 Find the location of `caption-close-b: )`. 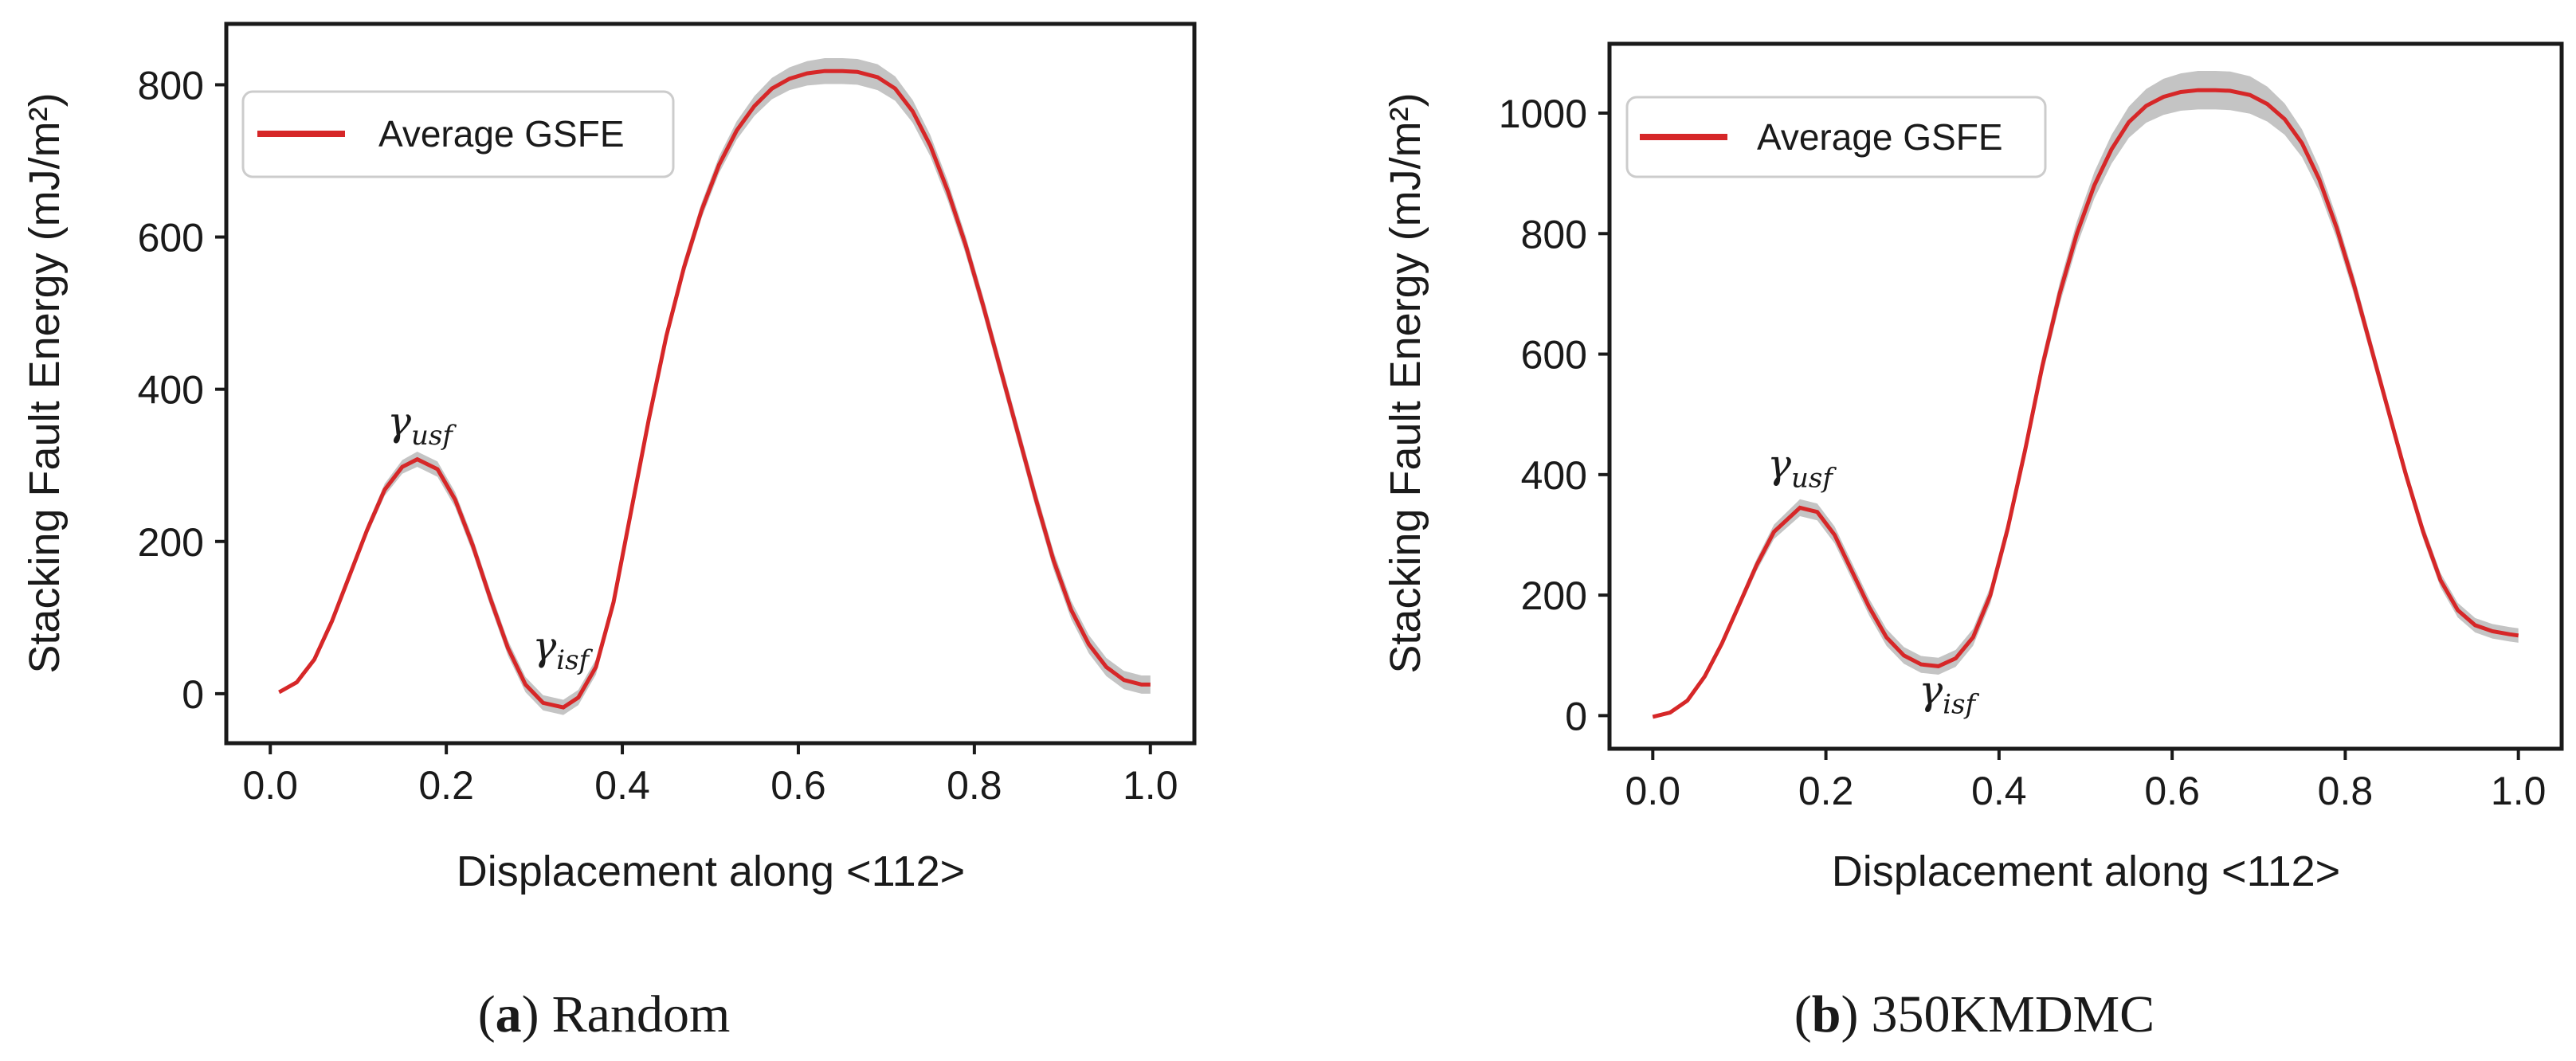

caption-close-b: ) is located at coordinates (1850, 1014).